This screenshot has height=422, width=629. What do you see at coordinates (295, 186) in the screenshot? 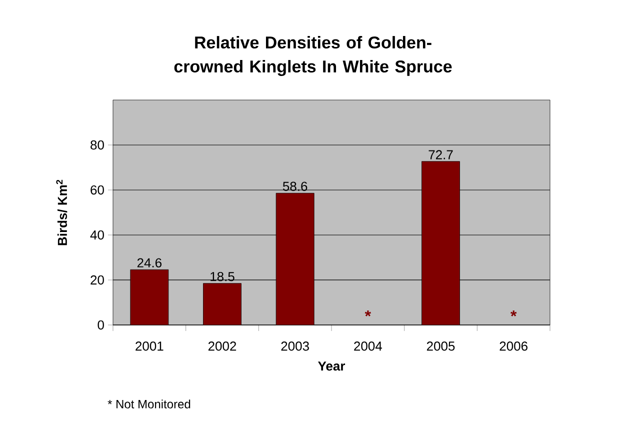
I see `data-label: 58.6` at bounding box center [295, 186].